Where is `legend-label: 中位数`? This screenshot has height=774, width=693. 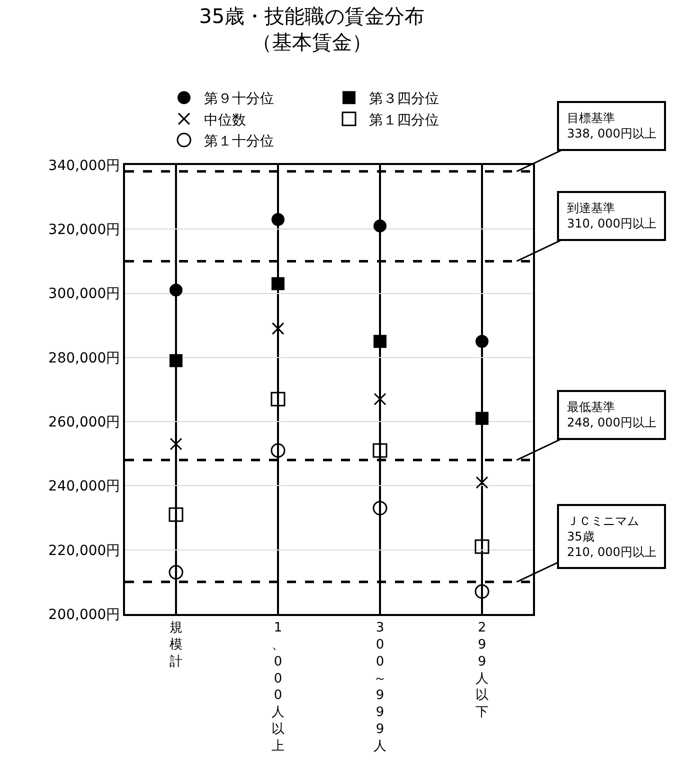 legend-label: 中位数 is located at coordinates (225, 120).